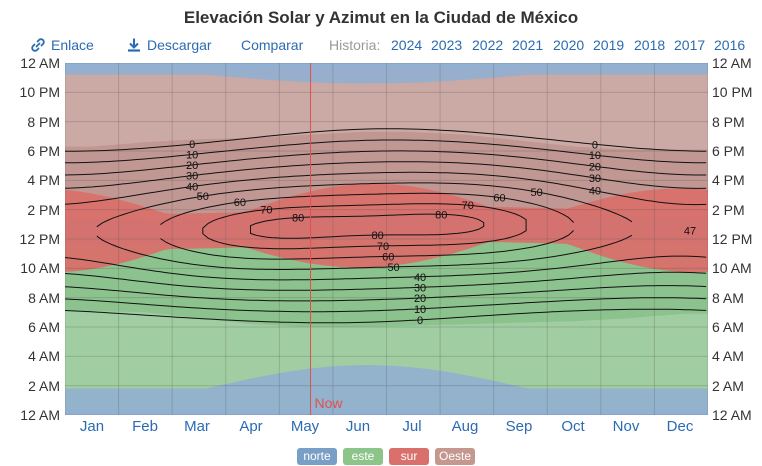 The width and height of the screenshot is (762, 466). What do you see at coordinates (43, 151) in the screenshot?
I see `y-tick-left: 6 PM` at bounding box center [43, 151].